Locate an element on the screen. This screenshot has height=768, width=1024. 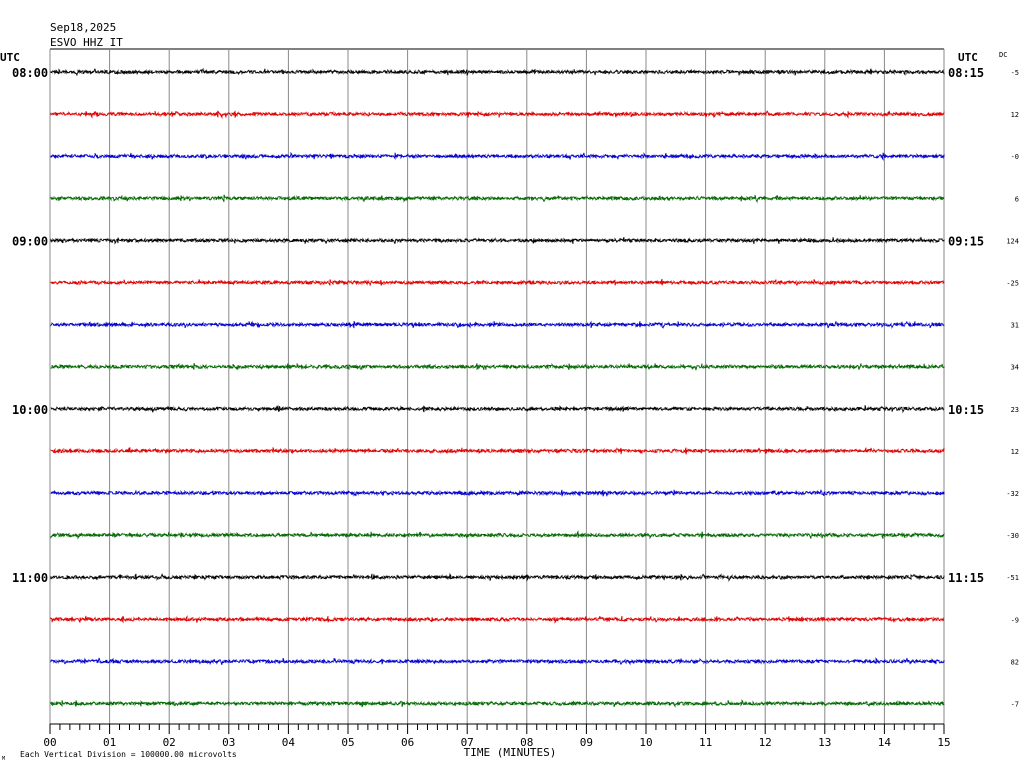
dc-offset-label-13: -9 is located at coordinates (1015, 620).